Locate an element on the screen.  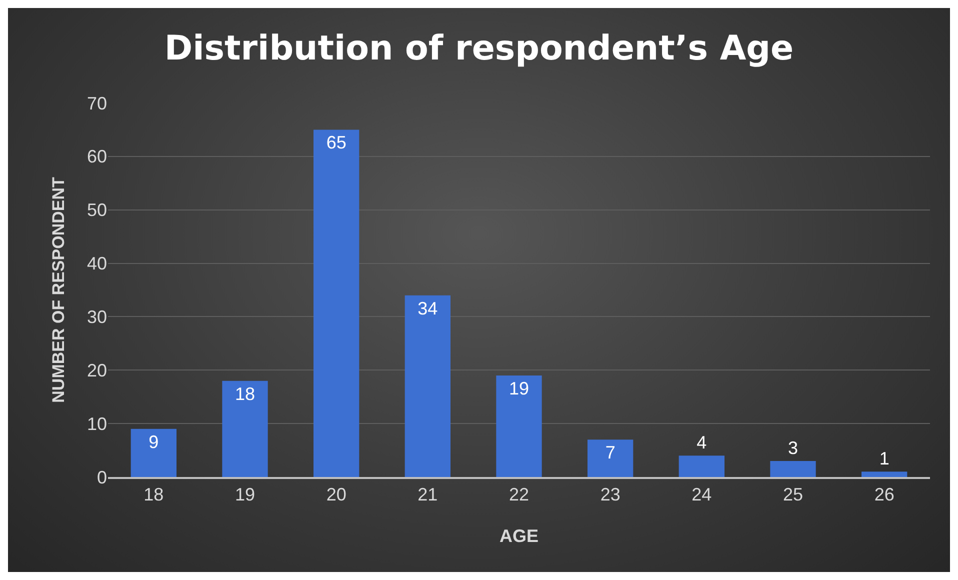
data-label: 4 is located at coordinates (701, 442).